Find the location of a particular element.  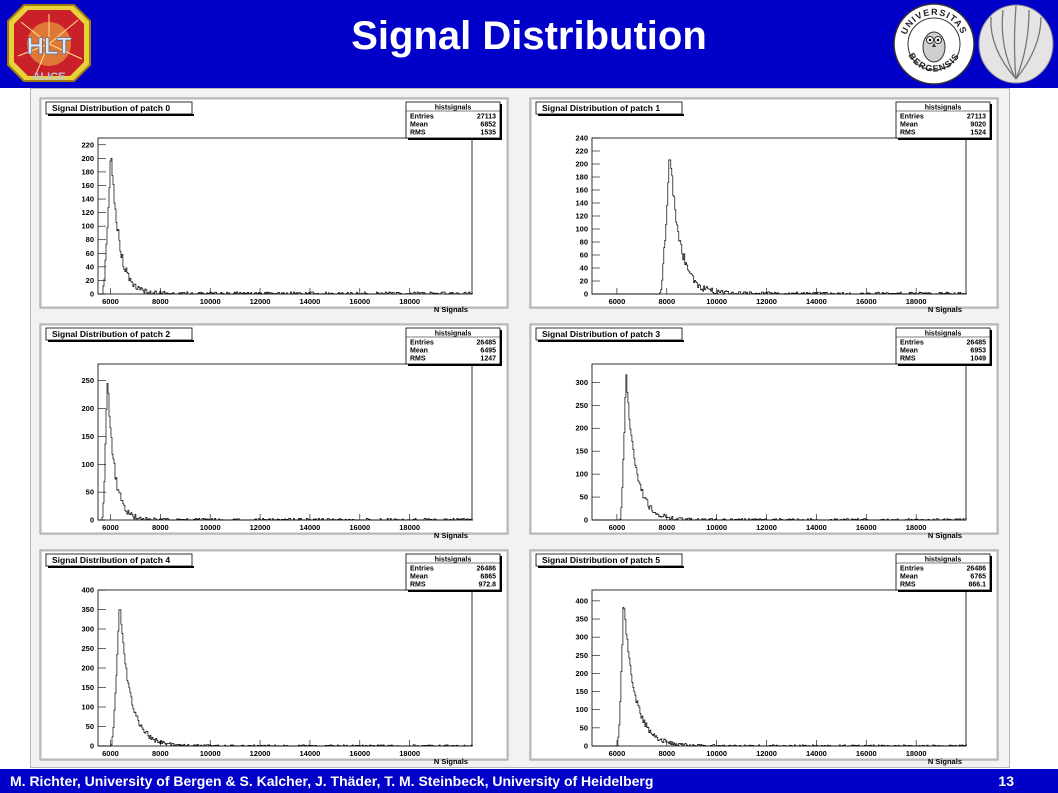

y-tick-label: 350 is located at coordinates (87, 609).